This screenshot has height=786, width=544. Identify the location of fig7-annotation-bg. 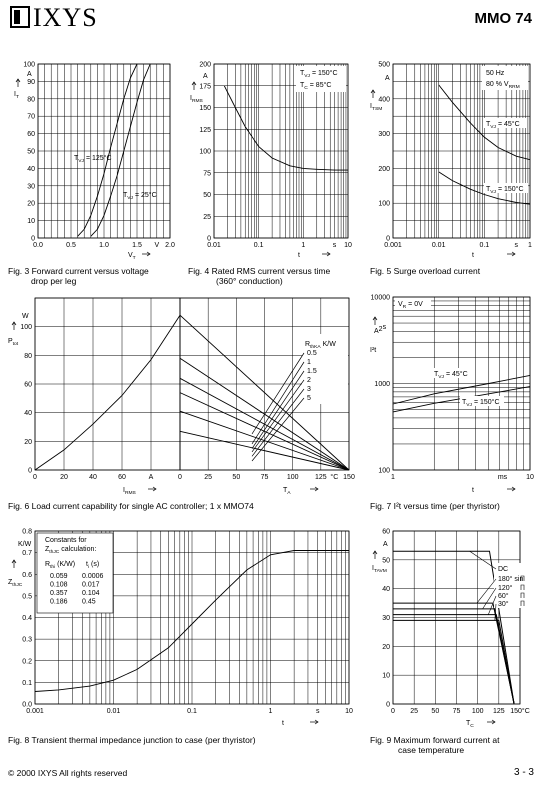
(413, 303).